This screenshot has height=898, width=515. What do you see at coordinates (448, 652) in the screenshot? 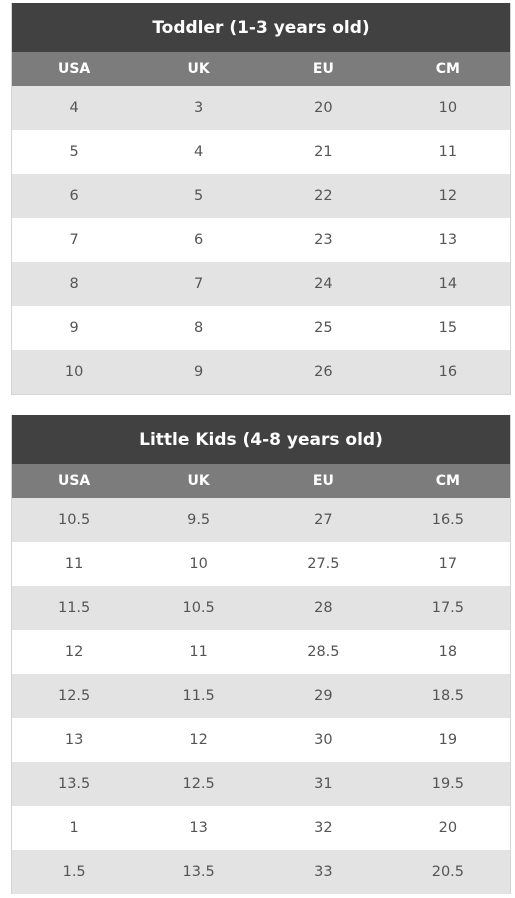
I see `cell-cm: 18` at bounding box center [448, 652].